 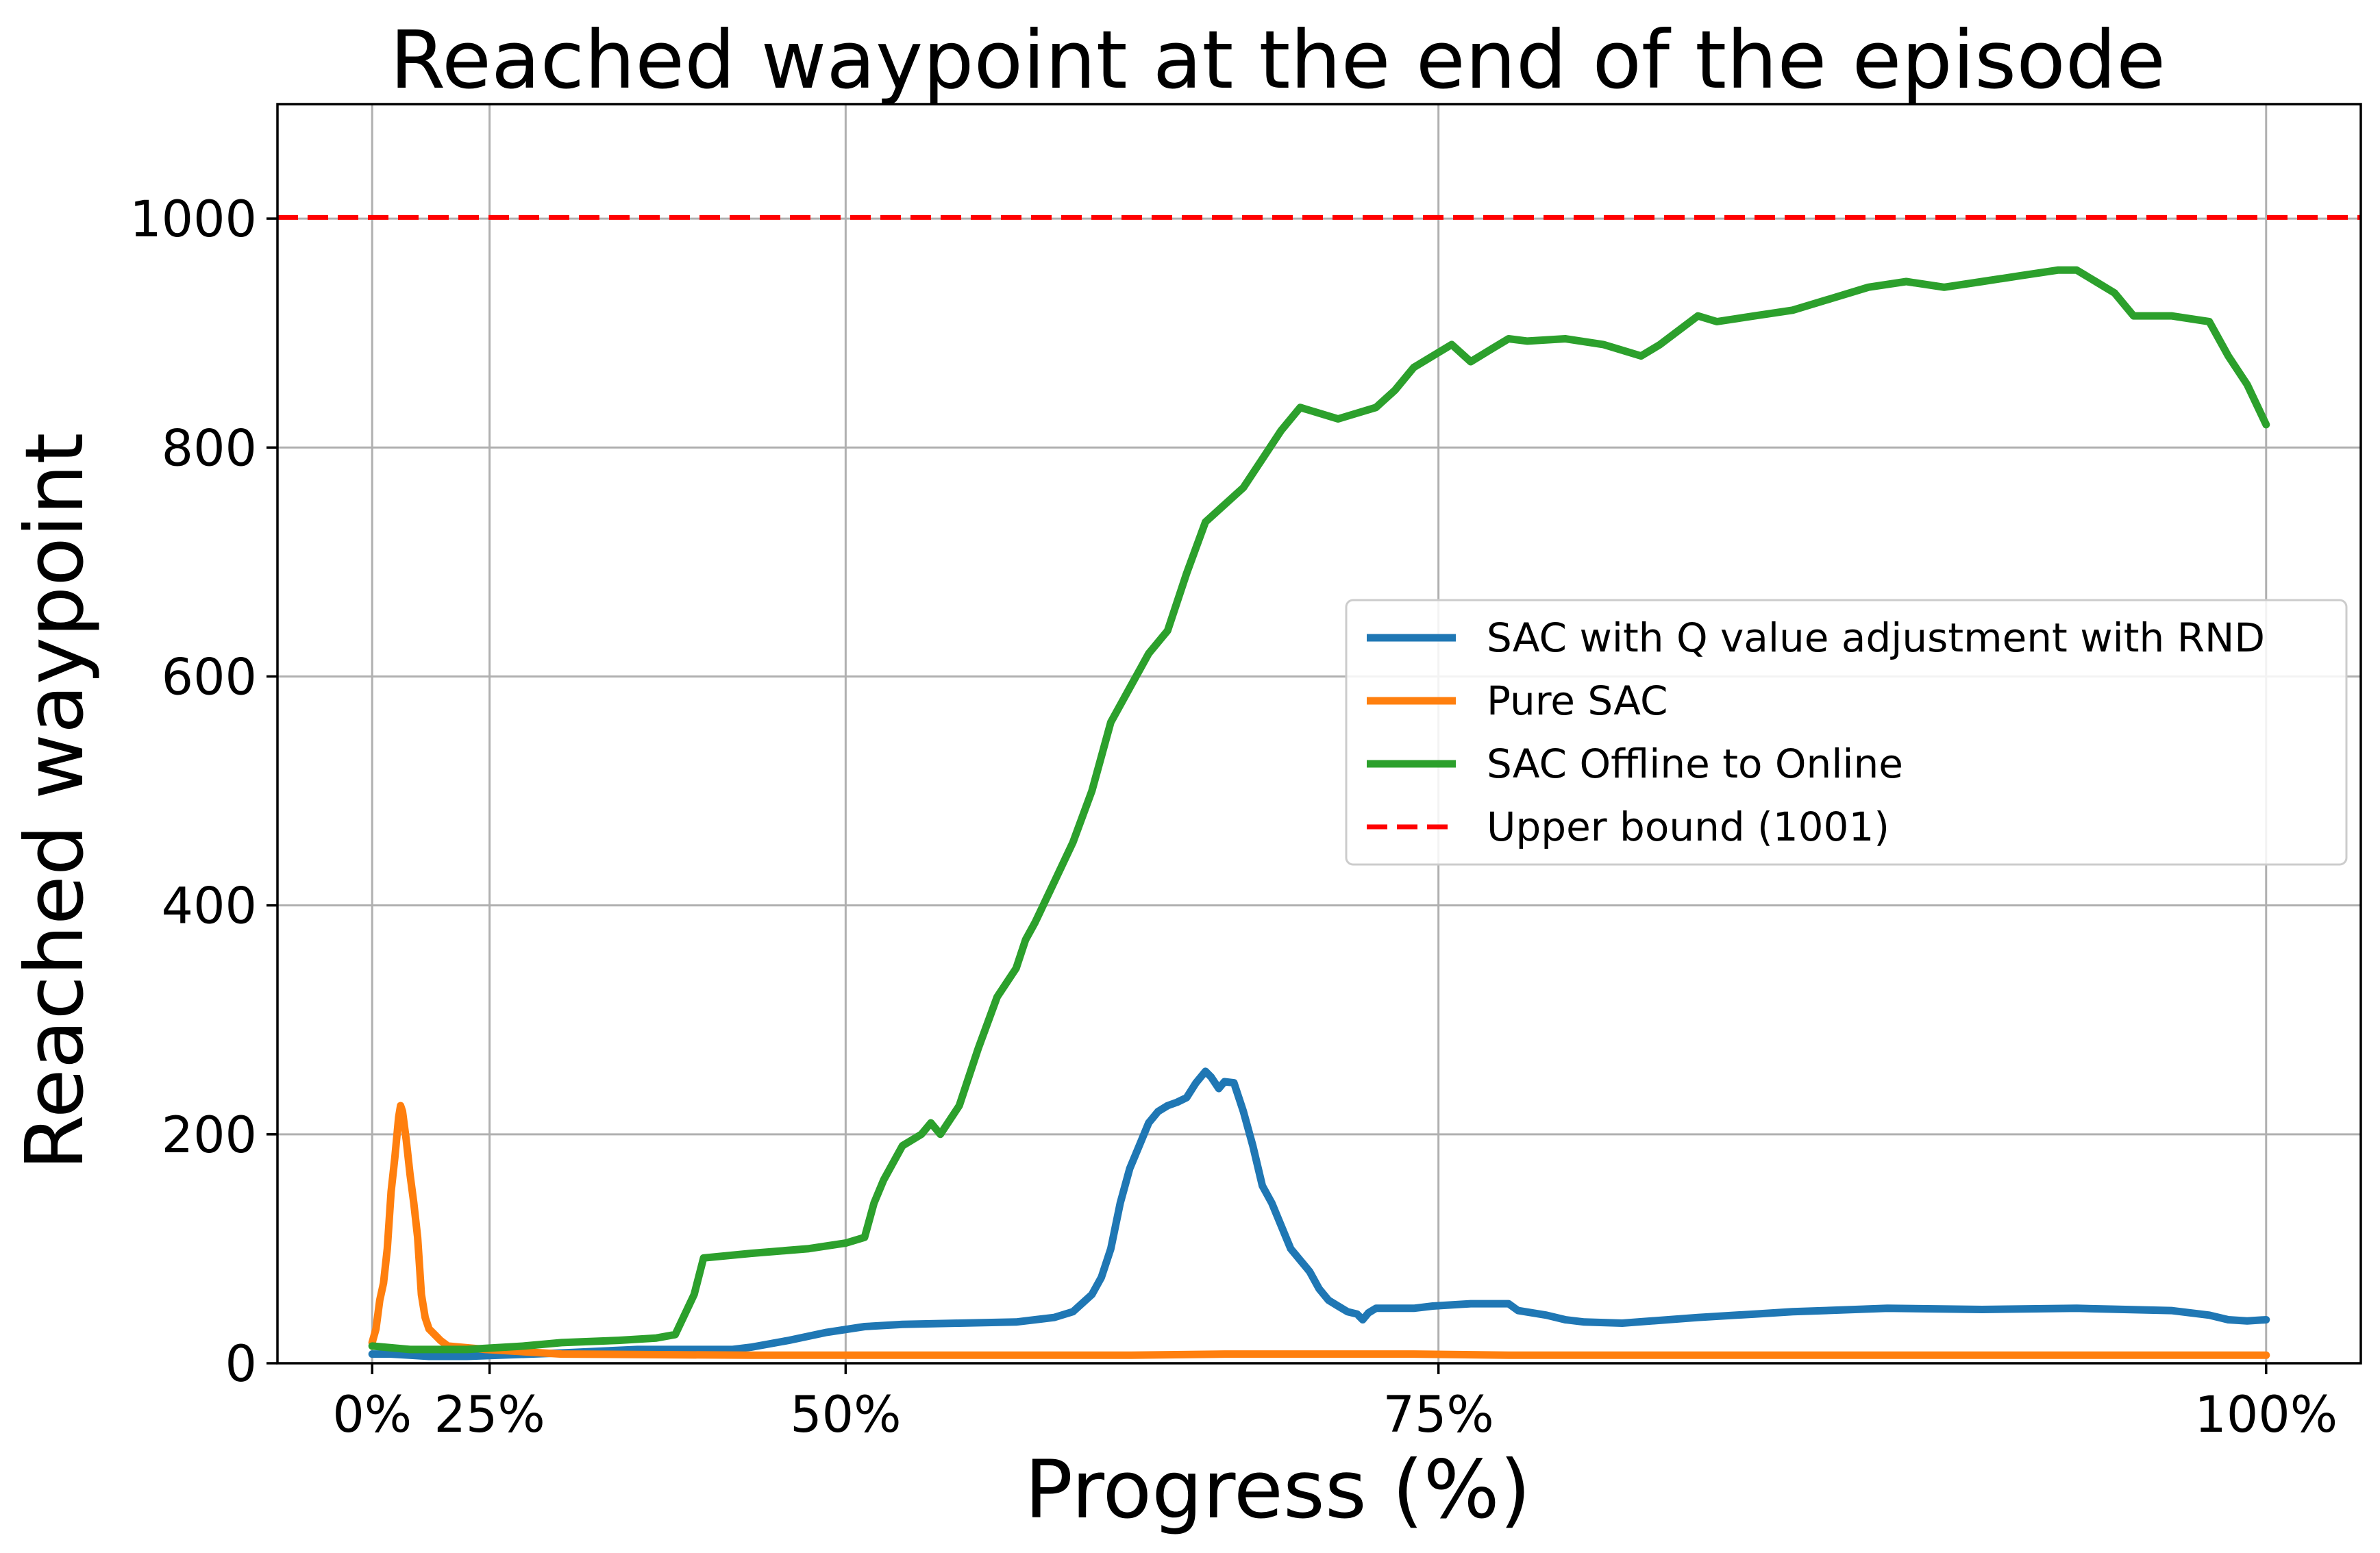 I want to click on legend-label-sac-with-q-value-adjustment-with-rnd: SAC with Q value adjustment with RND, so click(x=1876, y=637).